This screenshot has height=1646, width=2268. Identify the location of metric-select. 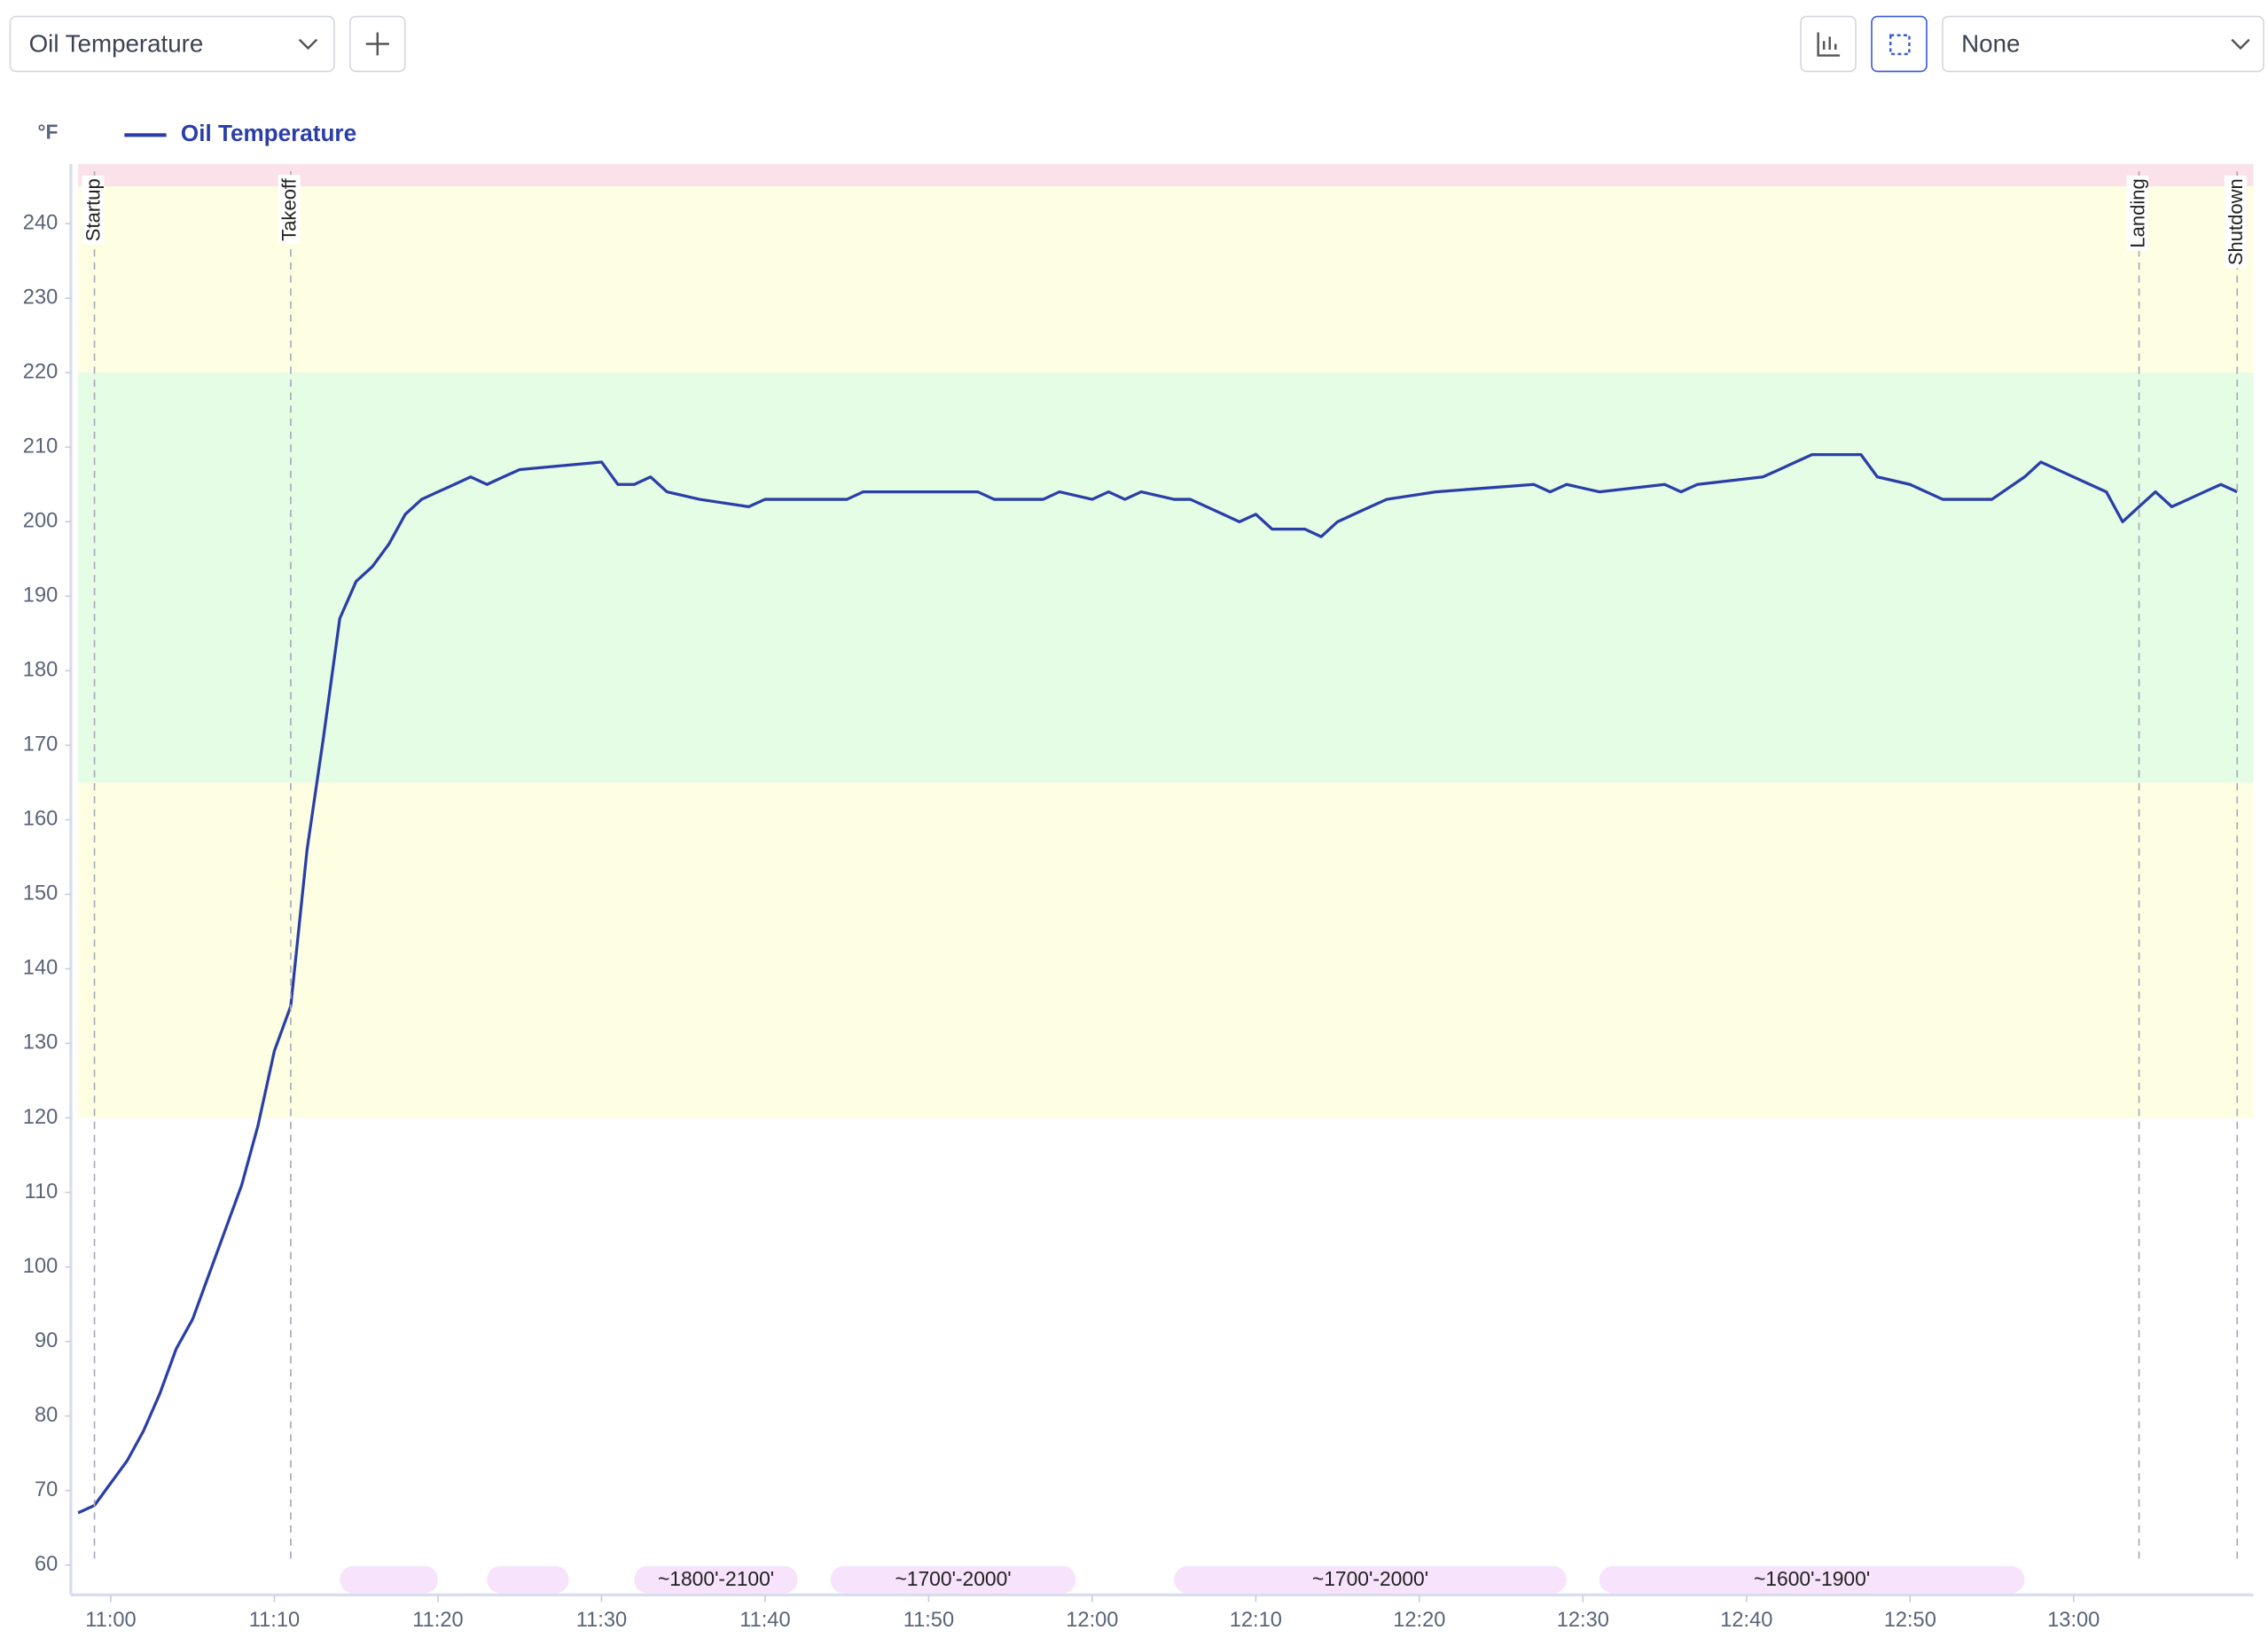
(172, 44).